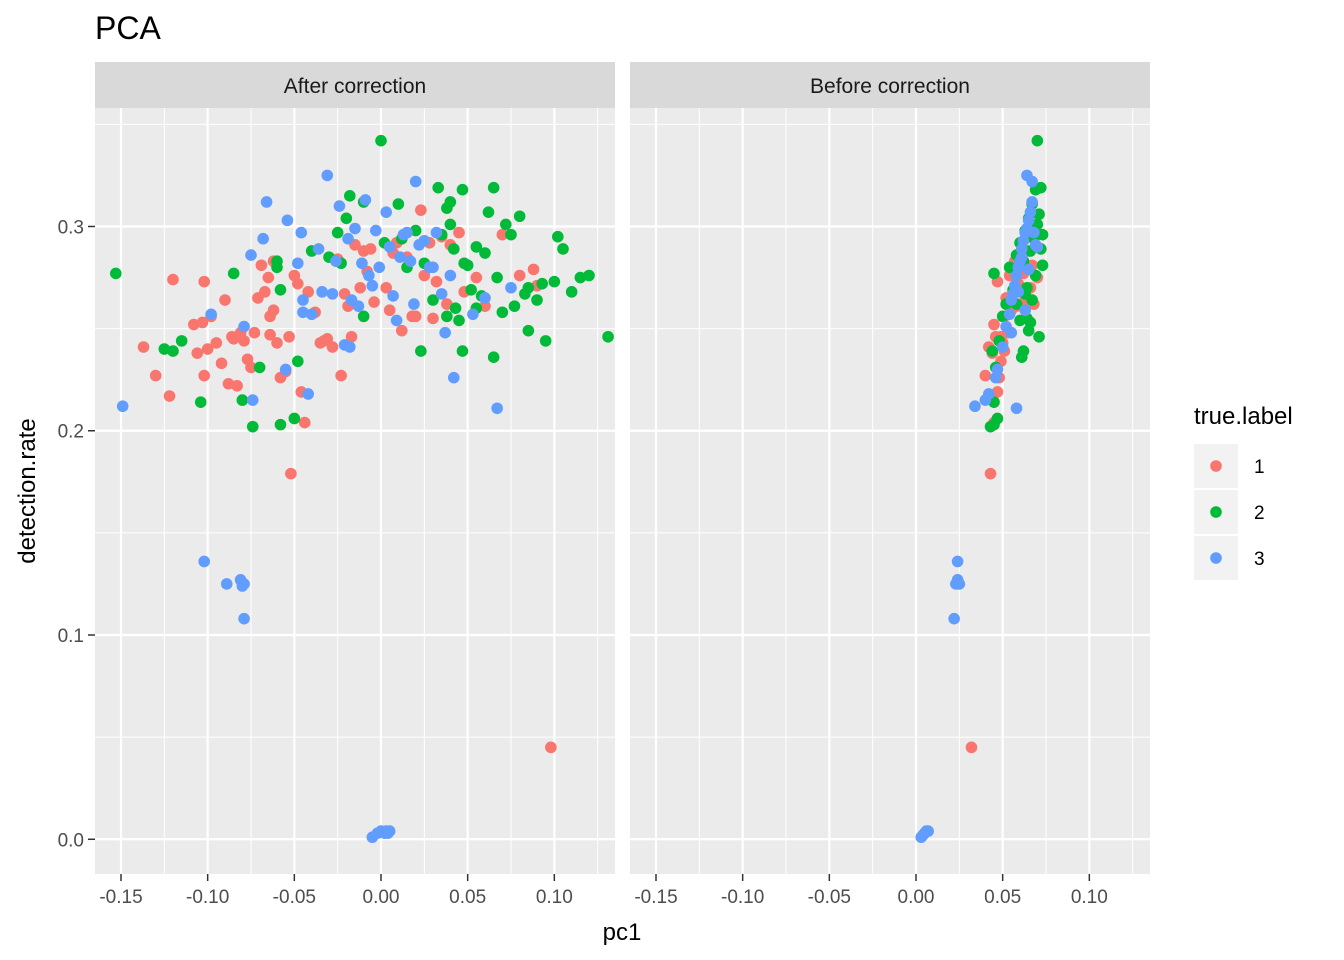 The image size is (1344, 960). What do you see at coordinates (128, 28) in the screenshot?
I see `chart-title: PCA` at bounding box center [128, 28].